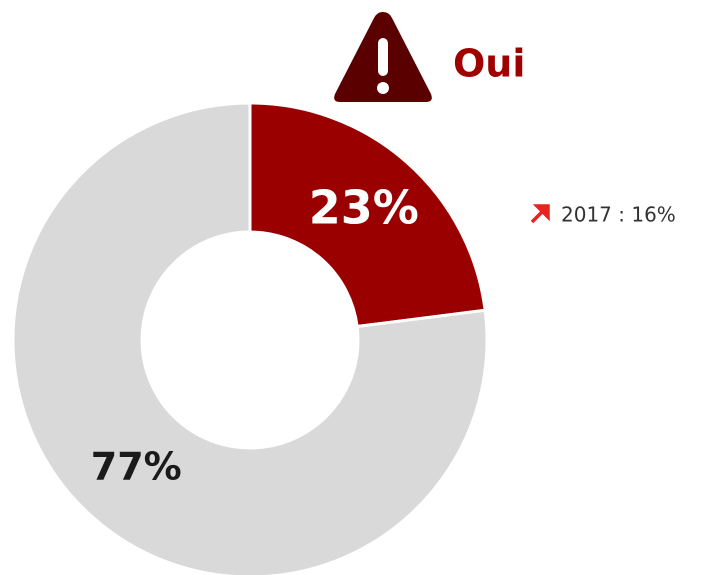  Describe the element at coordinates (383, 88) in the screenshot. I see `exclamation-dot` at that location.